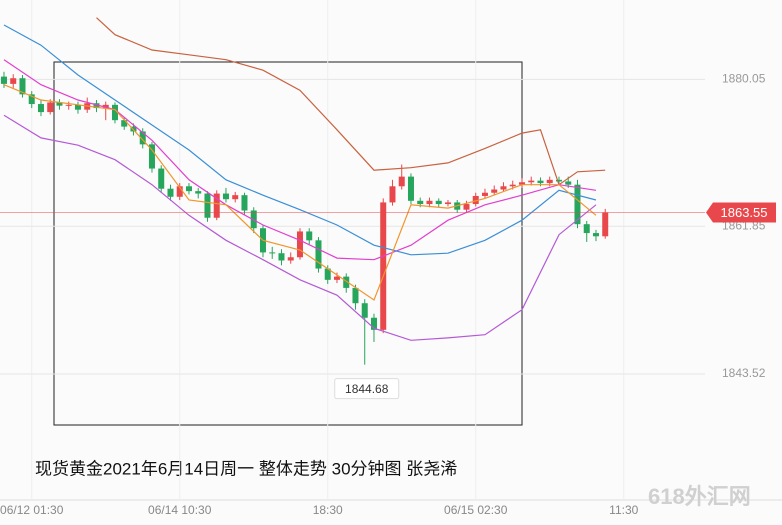 This screenshot has height=525, width=782. Describe the element at coordinates (328, 510) in the screenshot. I see `x-tick-label: 18:30` at that location.